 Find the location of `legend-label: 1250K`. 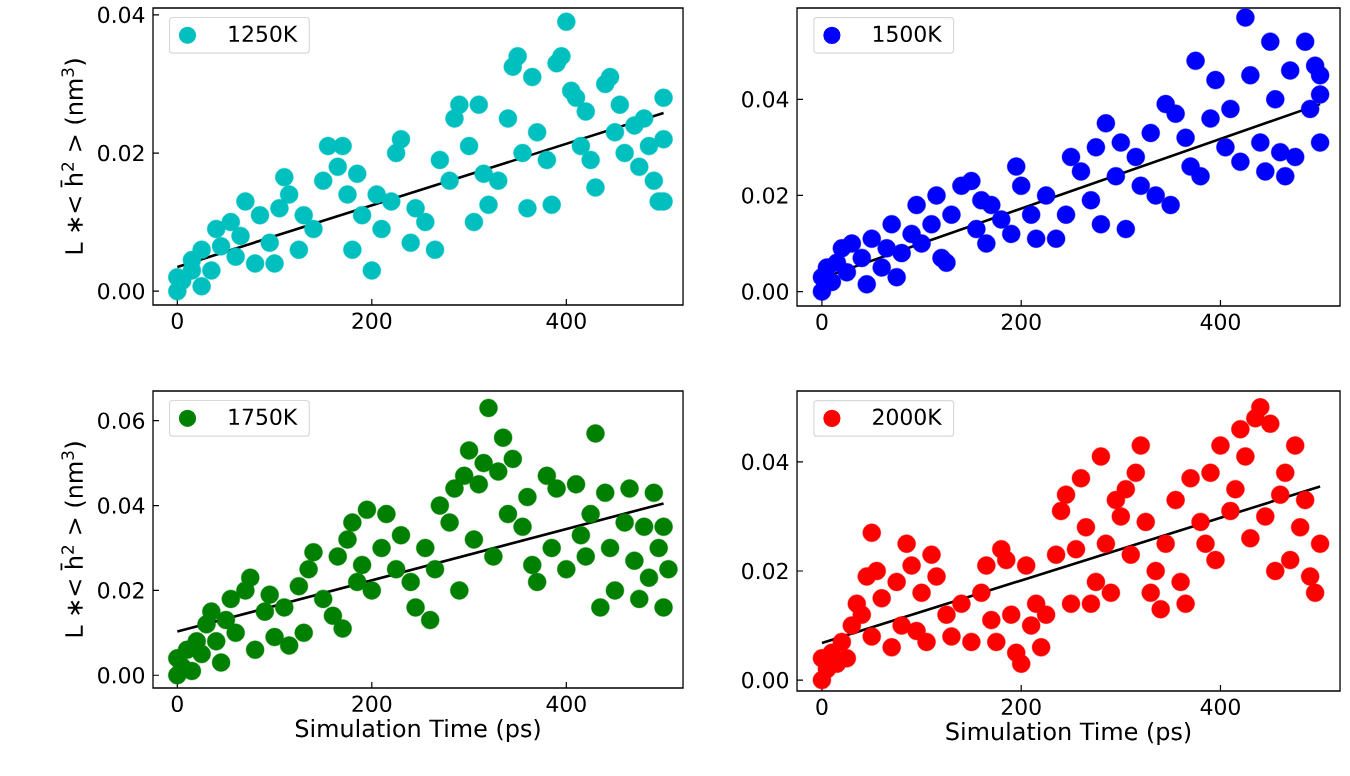

legend-label: 1250K is located at coordinates (263, 34).